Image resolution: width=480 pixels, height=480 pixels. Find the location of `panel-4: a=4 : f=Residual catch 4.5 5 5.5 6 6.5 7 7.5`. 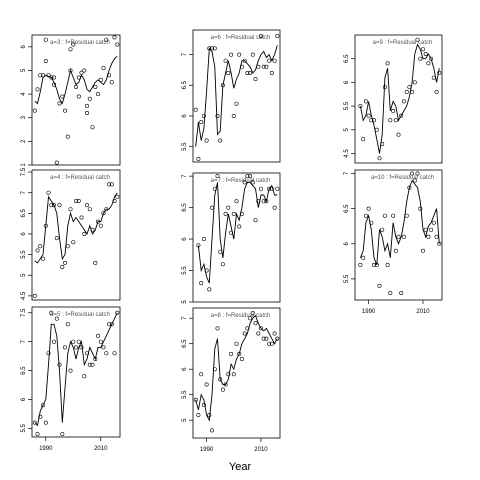

panel-4: a=4 : f=Residual catch 4.5 5 5.5 6 6.5 7 7.5 is located at coordinates (71, 234).